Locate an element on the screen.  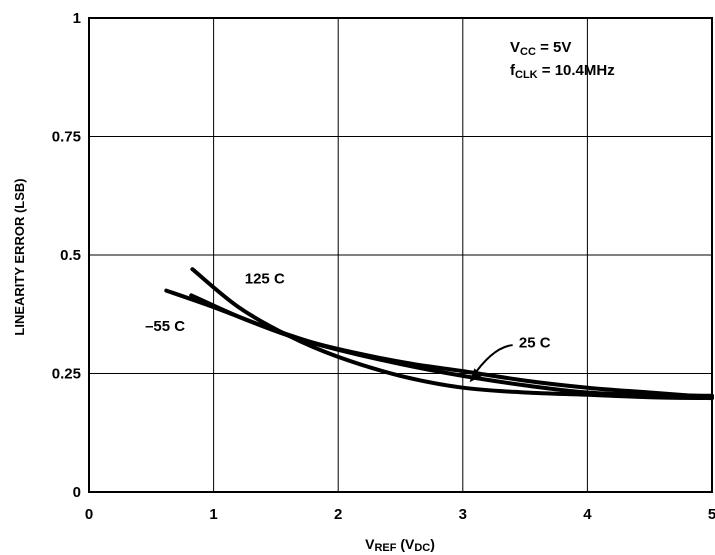
x-tick-label: 0 is located at coordinates (89, 514).